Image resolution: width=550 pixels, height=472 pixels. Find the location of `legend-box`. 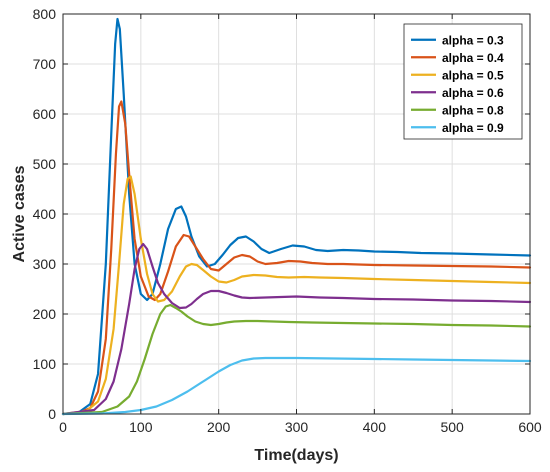

legend-box is located at coordinates (463, 81).